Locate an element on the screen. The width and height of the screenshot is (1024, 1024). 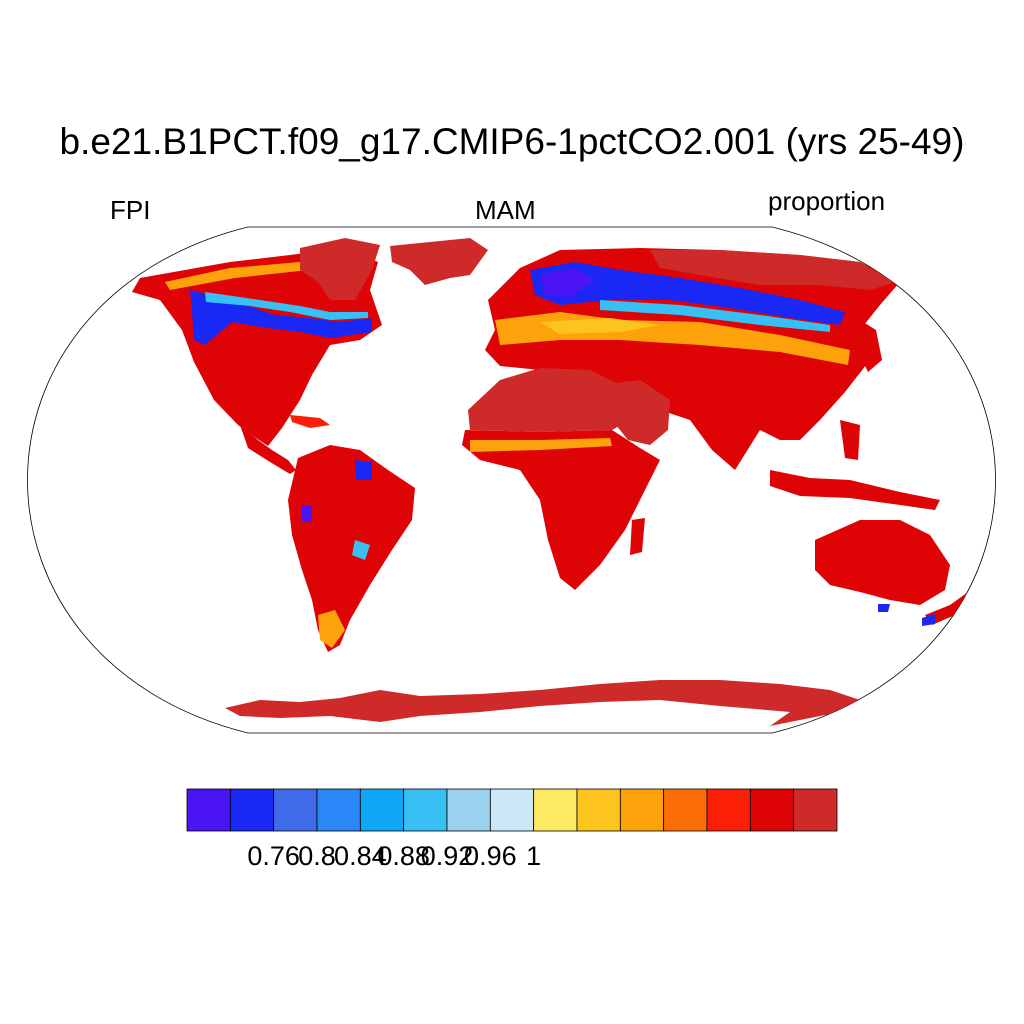
colorbar-tick-label: 0.8 is located at coordinates (317, 856).